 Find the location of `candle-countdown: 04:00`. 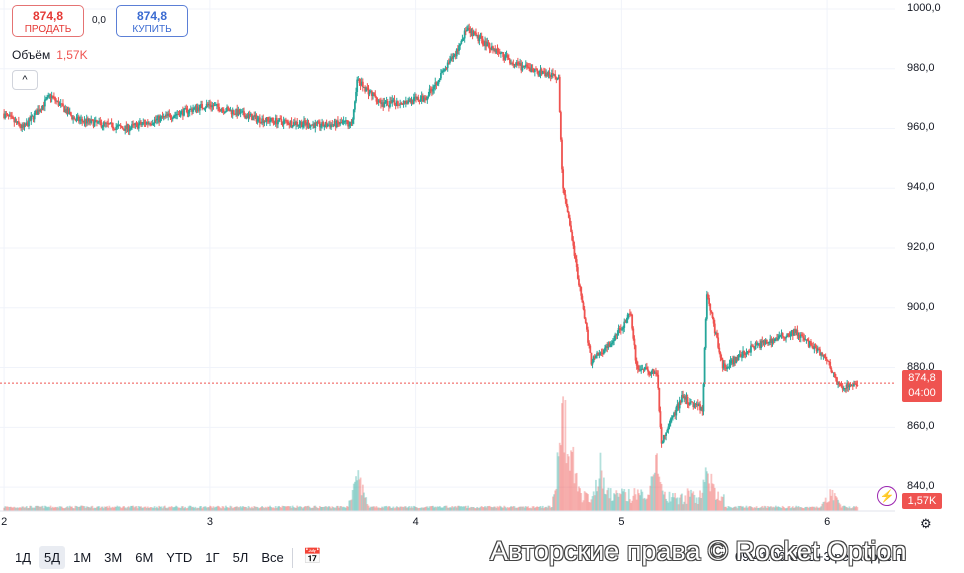

candle-countdown: 04:00 is located at coordinates (922, 393).